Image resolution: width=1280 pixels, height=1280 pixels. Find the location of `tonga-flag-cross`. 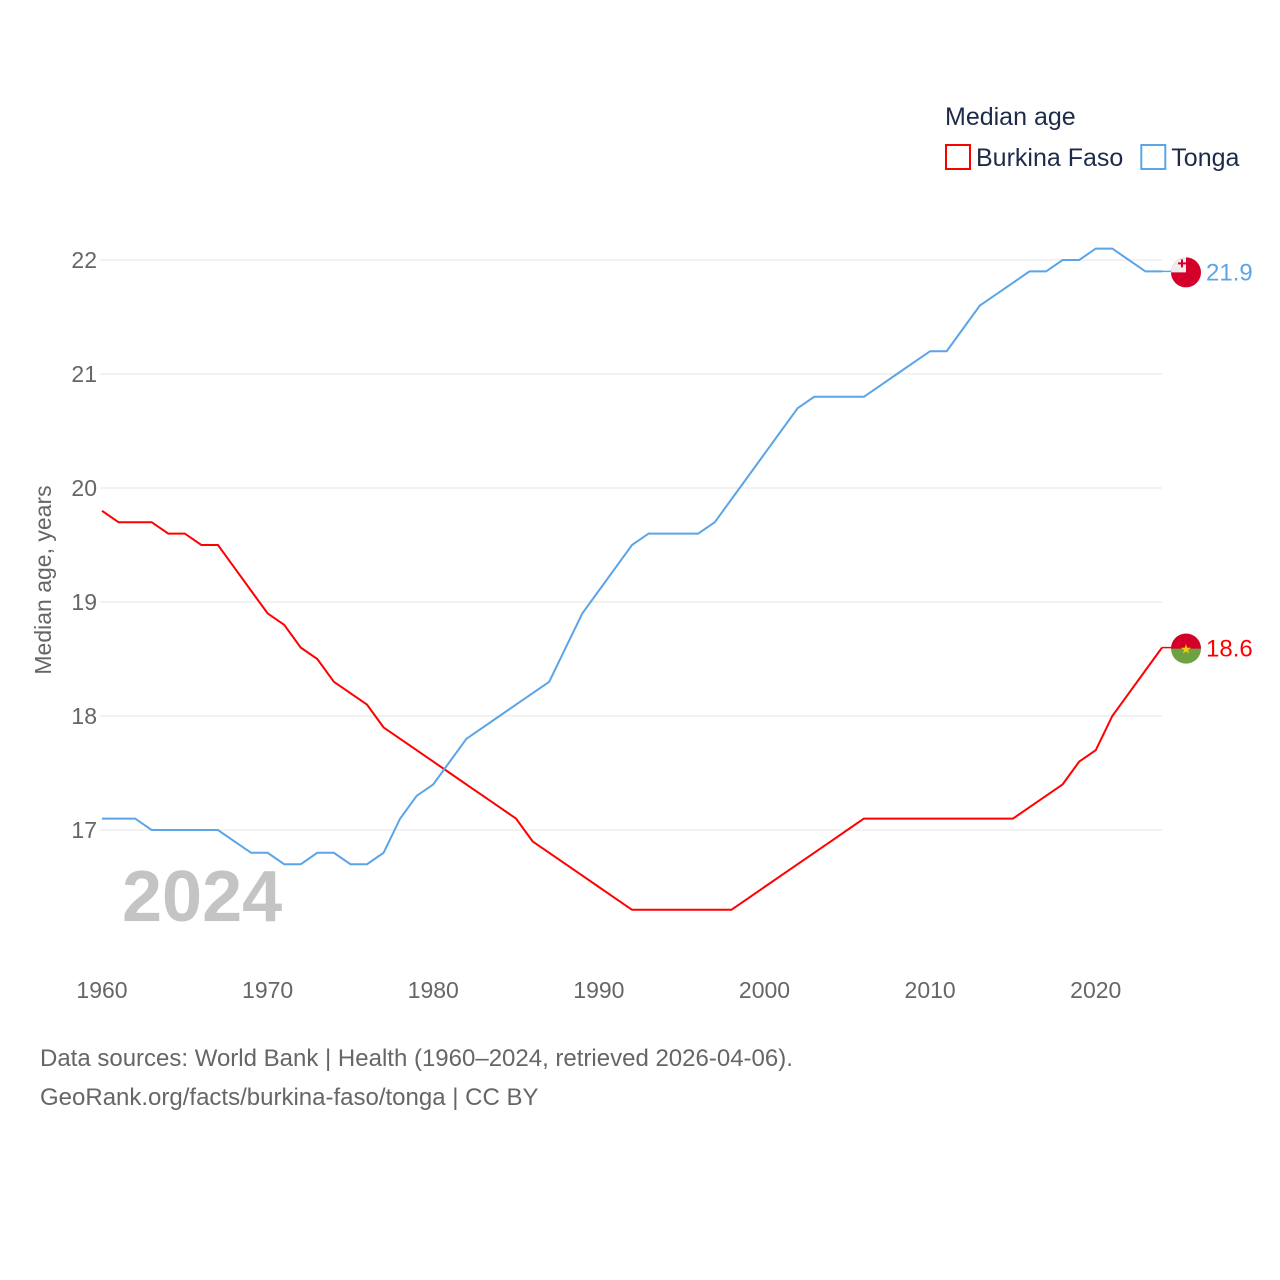

tonga-flag-cross is located at coordinates (1182, 263).